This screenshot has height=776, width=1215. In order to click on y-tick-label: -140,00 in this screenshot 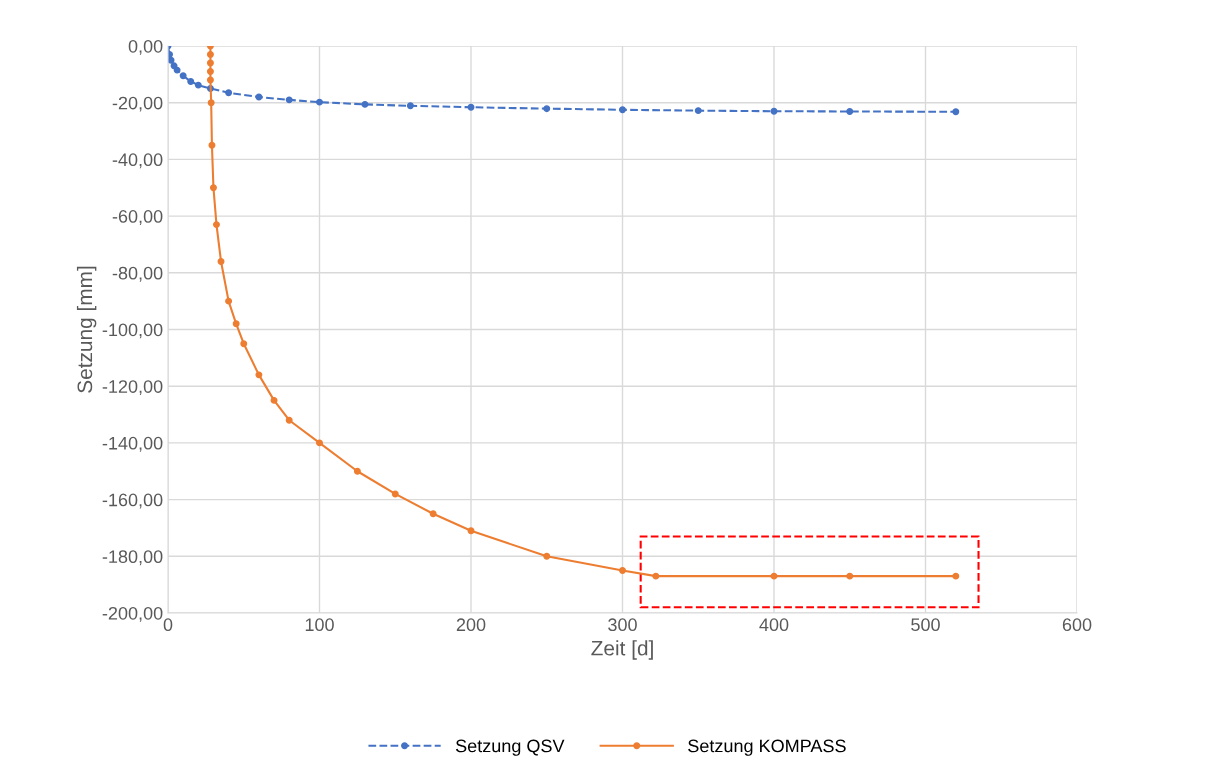, I will do `click(132, 444)`.